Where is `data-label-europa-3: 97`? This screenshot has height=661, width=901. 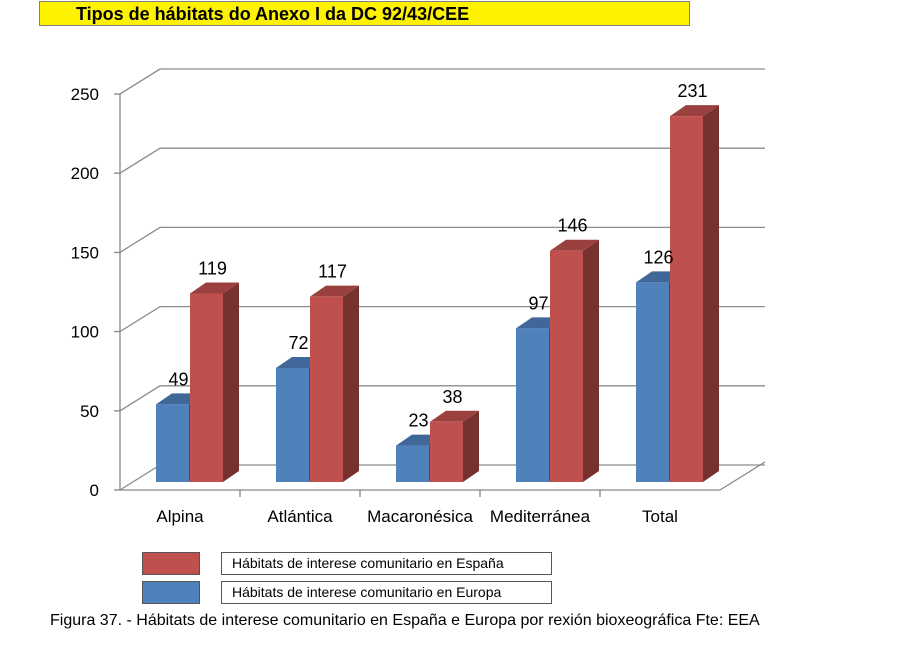 data-label-europa-3: 97 is located at coordinates (538, 303).